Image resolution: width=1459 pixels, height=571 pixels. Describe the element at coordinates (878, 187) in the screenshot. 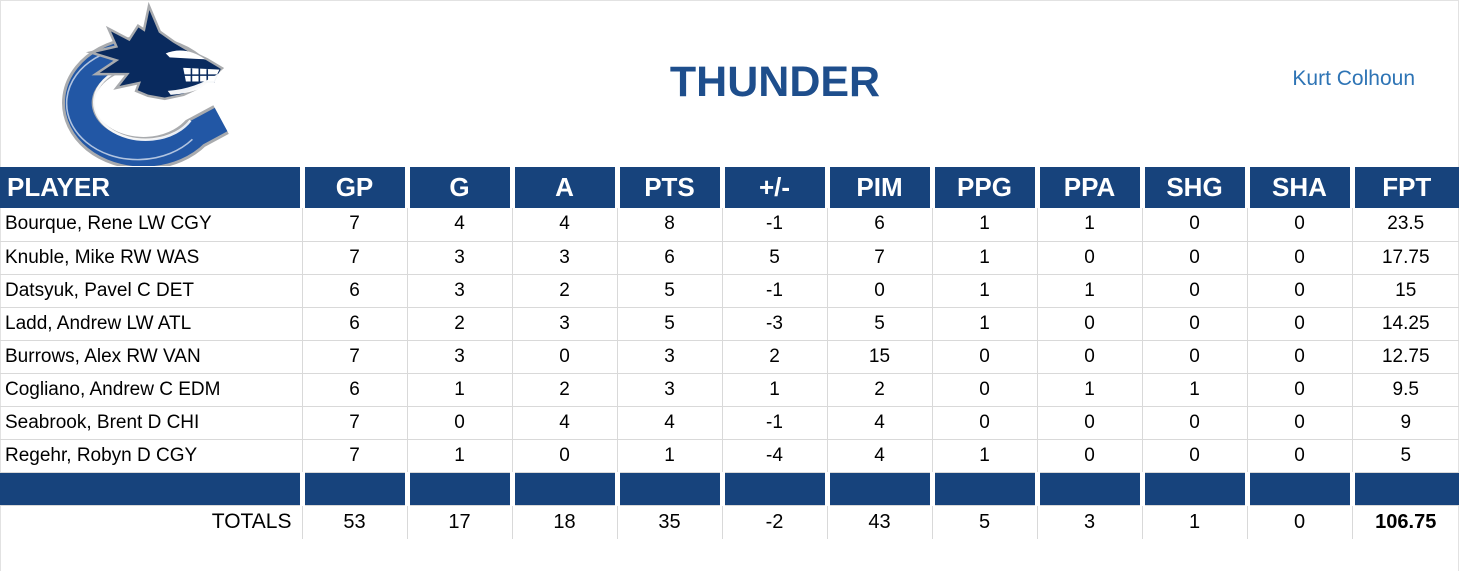

I see `column-header-pim: PIM` at that location.